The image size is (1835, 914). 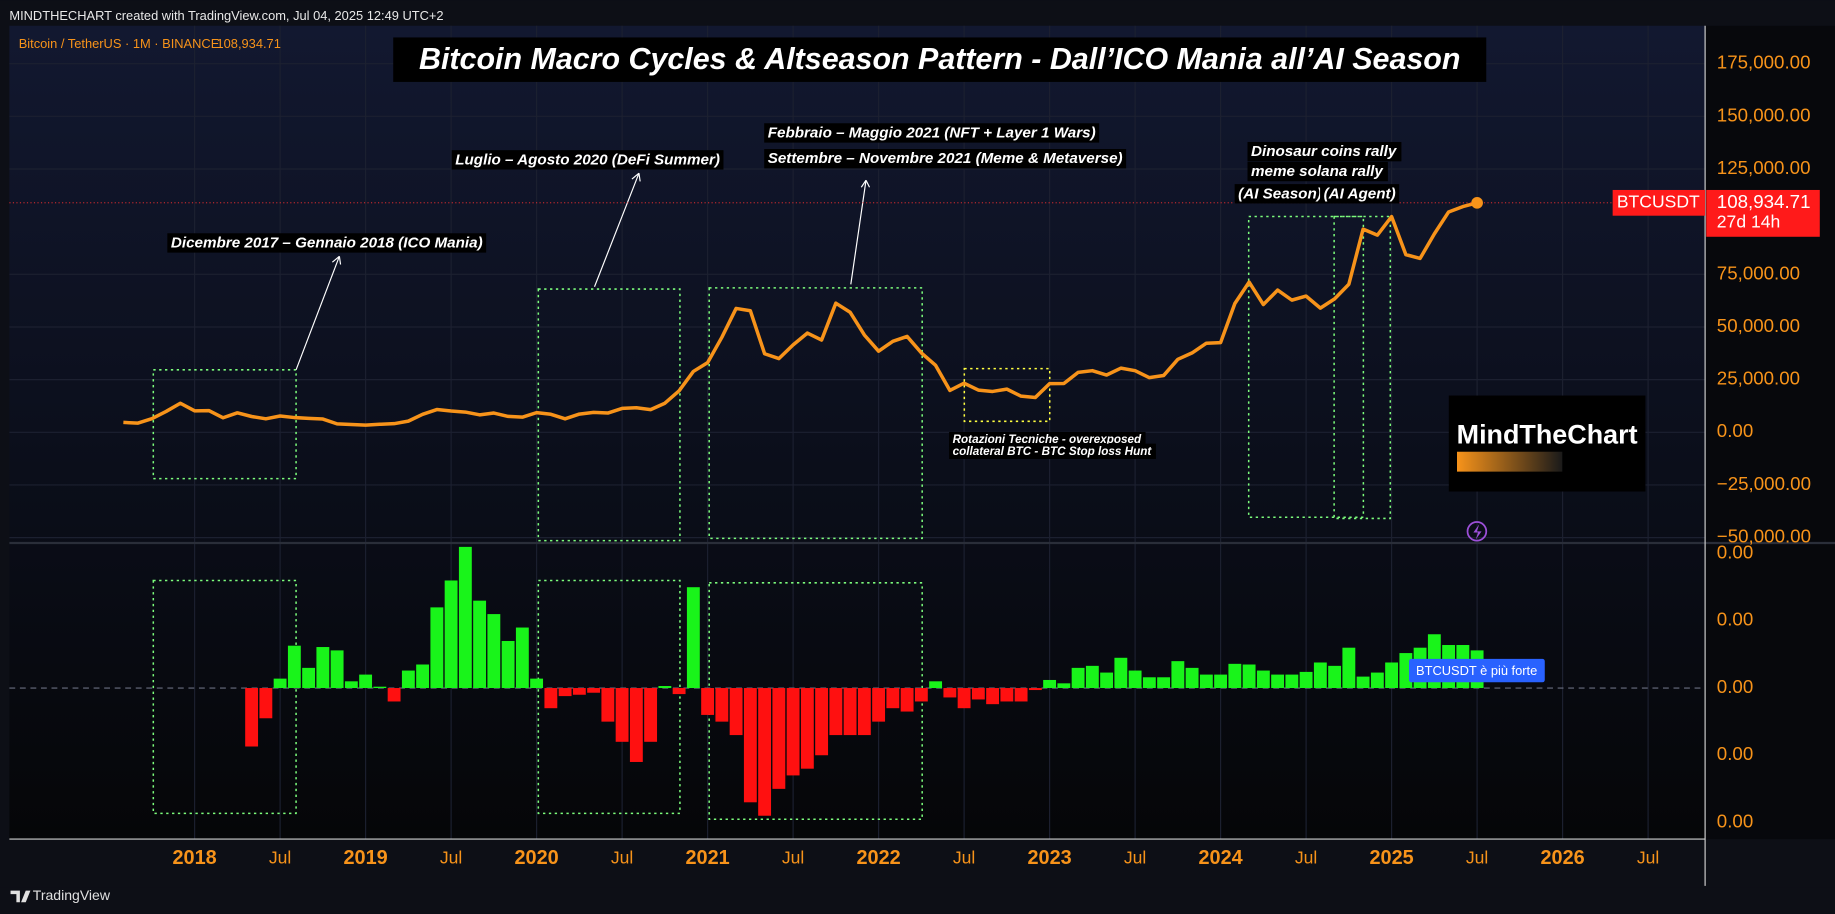 What do you see at coordinates (1764, 62) in the screenshot?
I see `y-tick-label: 175,000.00` at bounding box center [1764, 62].